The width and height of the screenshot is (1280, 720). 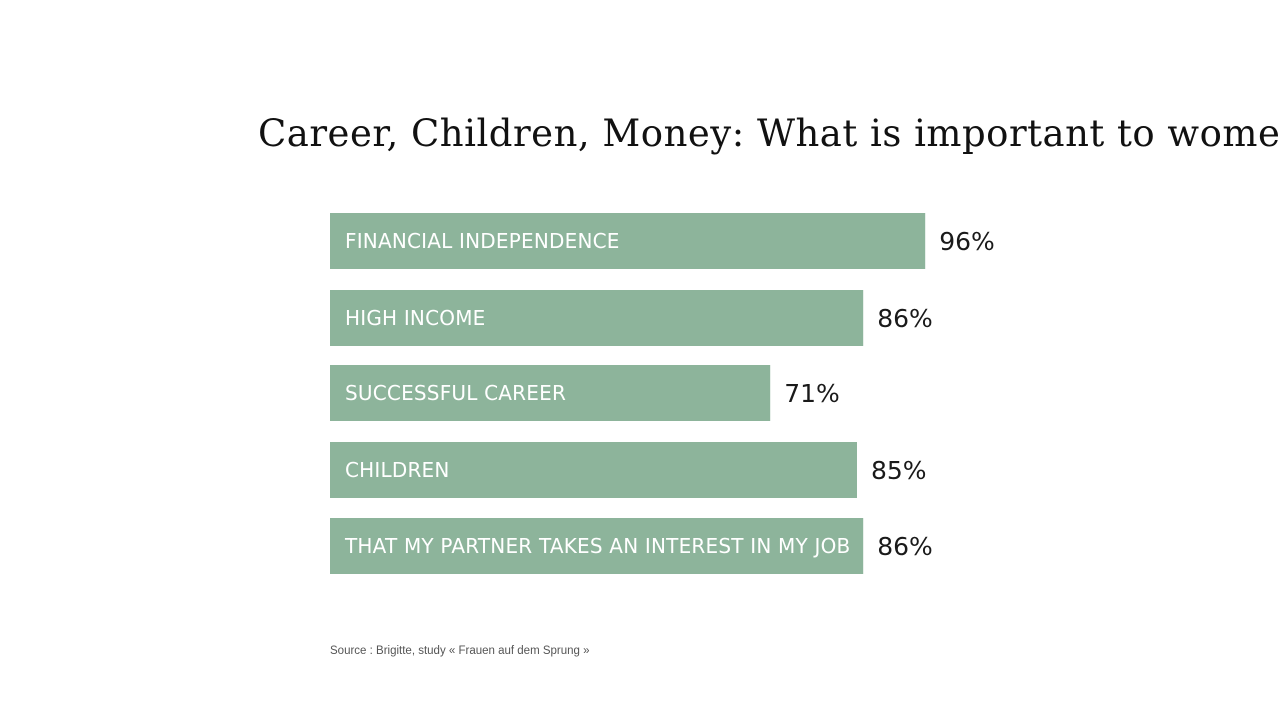 I want to click on bar-value-label: 85%, so click(x=899, y=470).